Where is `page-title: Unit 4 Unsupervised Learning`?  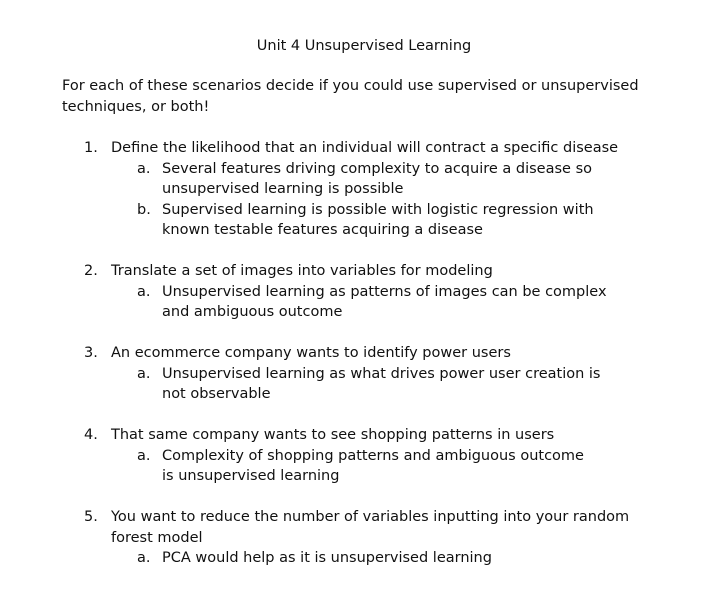 page-title: Unit 4 Unsupervised Learning is located at coordinates (364, 46).